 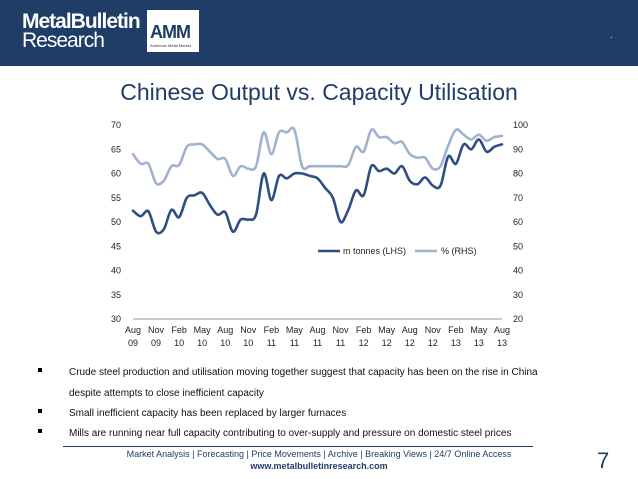 I want to click on series-line-rhs, so click(x=317, y=156).